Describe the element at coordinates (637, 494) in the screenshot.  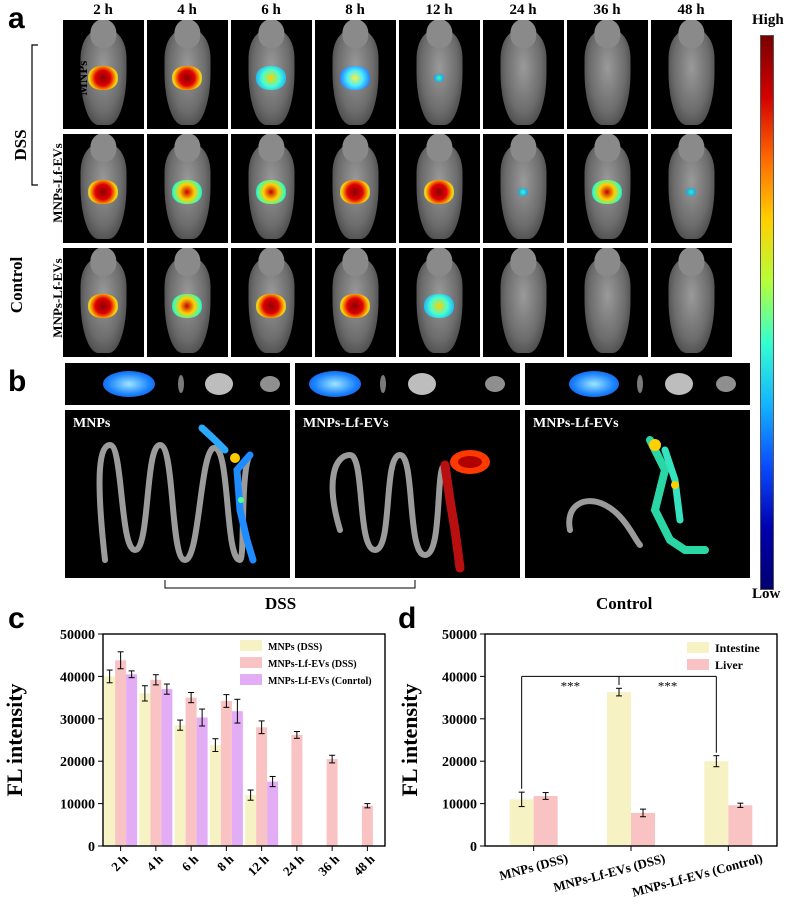
I see `gut-image-lfevs-control: MNPs-Lf-EVs` at that location.